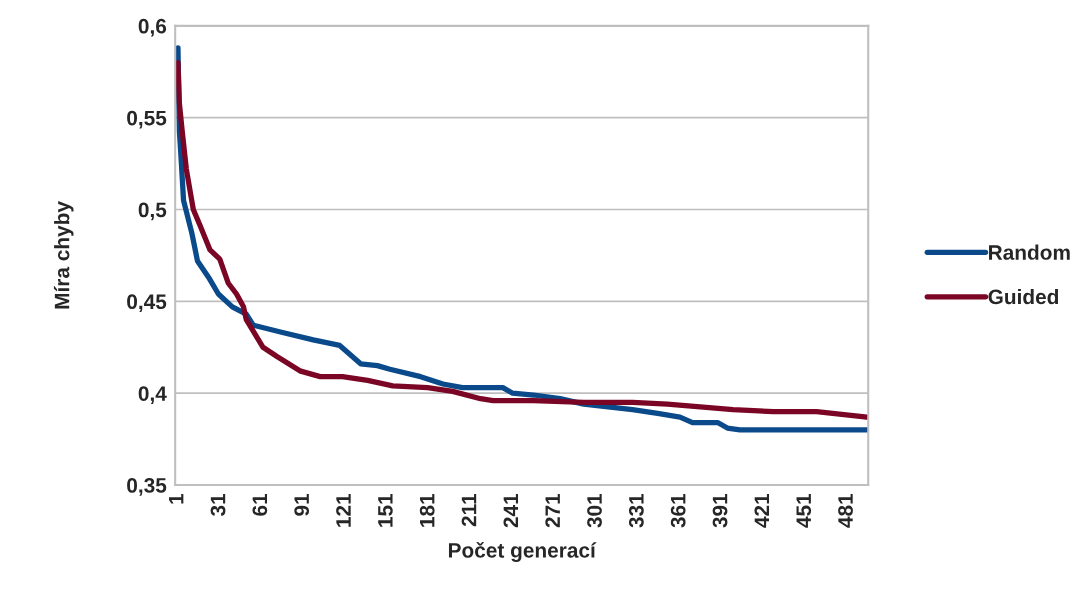  Describe the element at coordinates (678, 510) in the screenshot. I see `x-tick-label: 361` at that location.